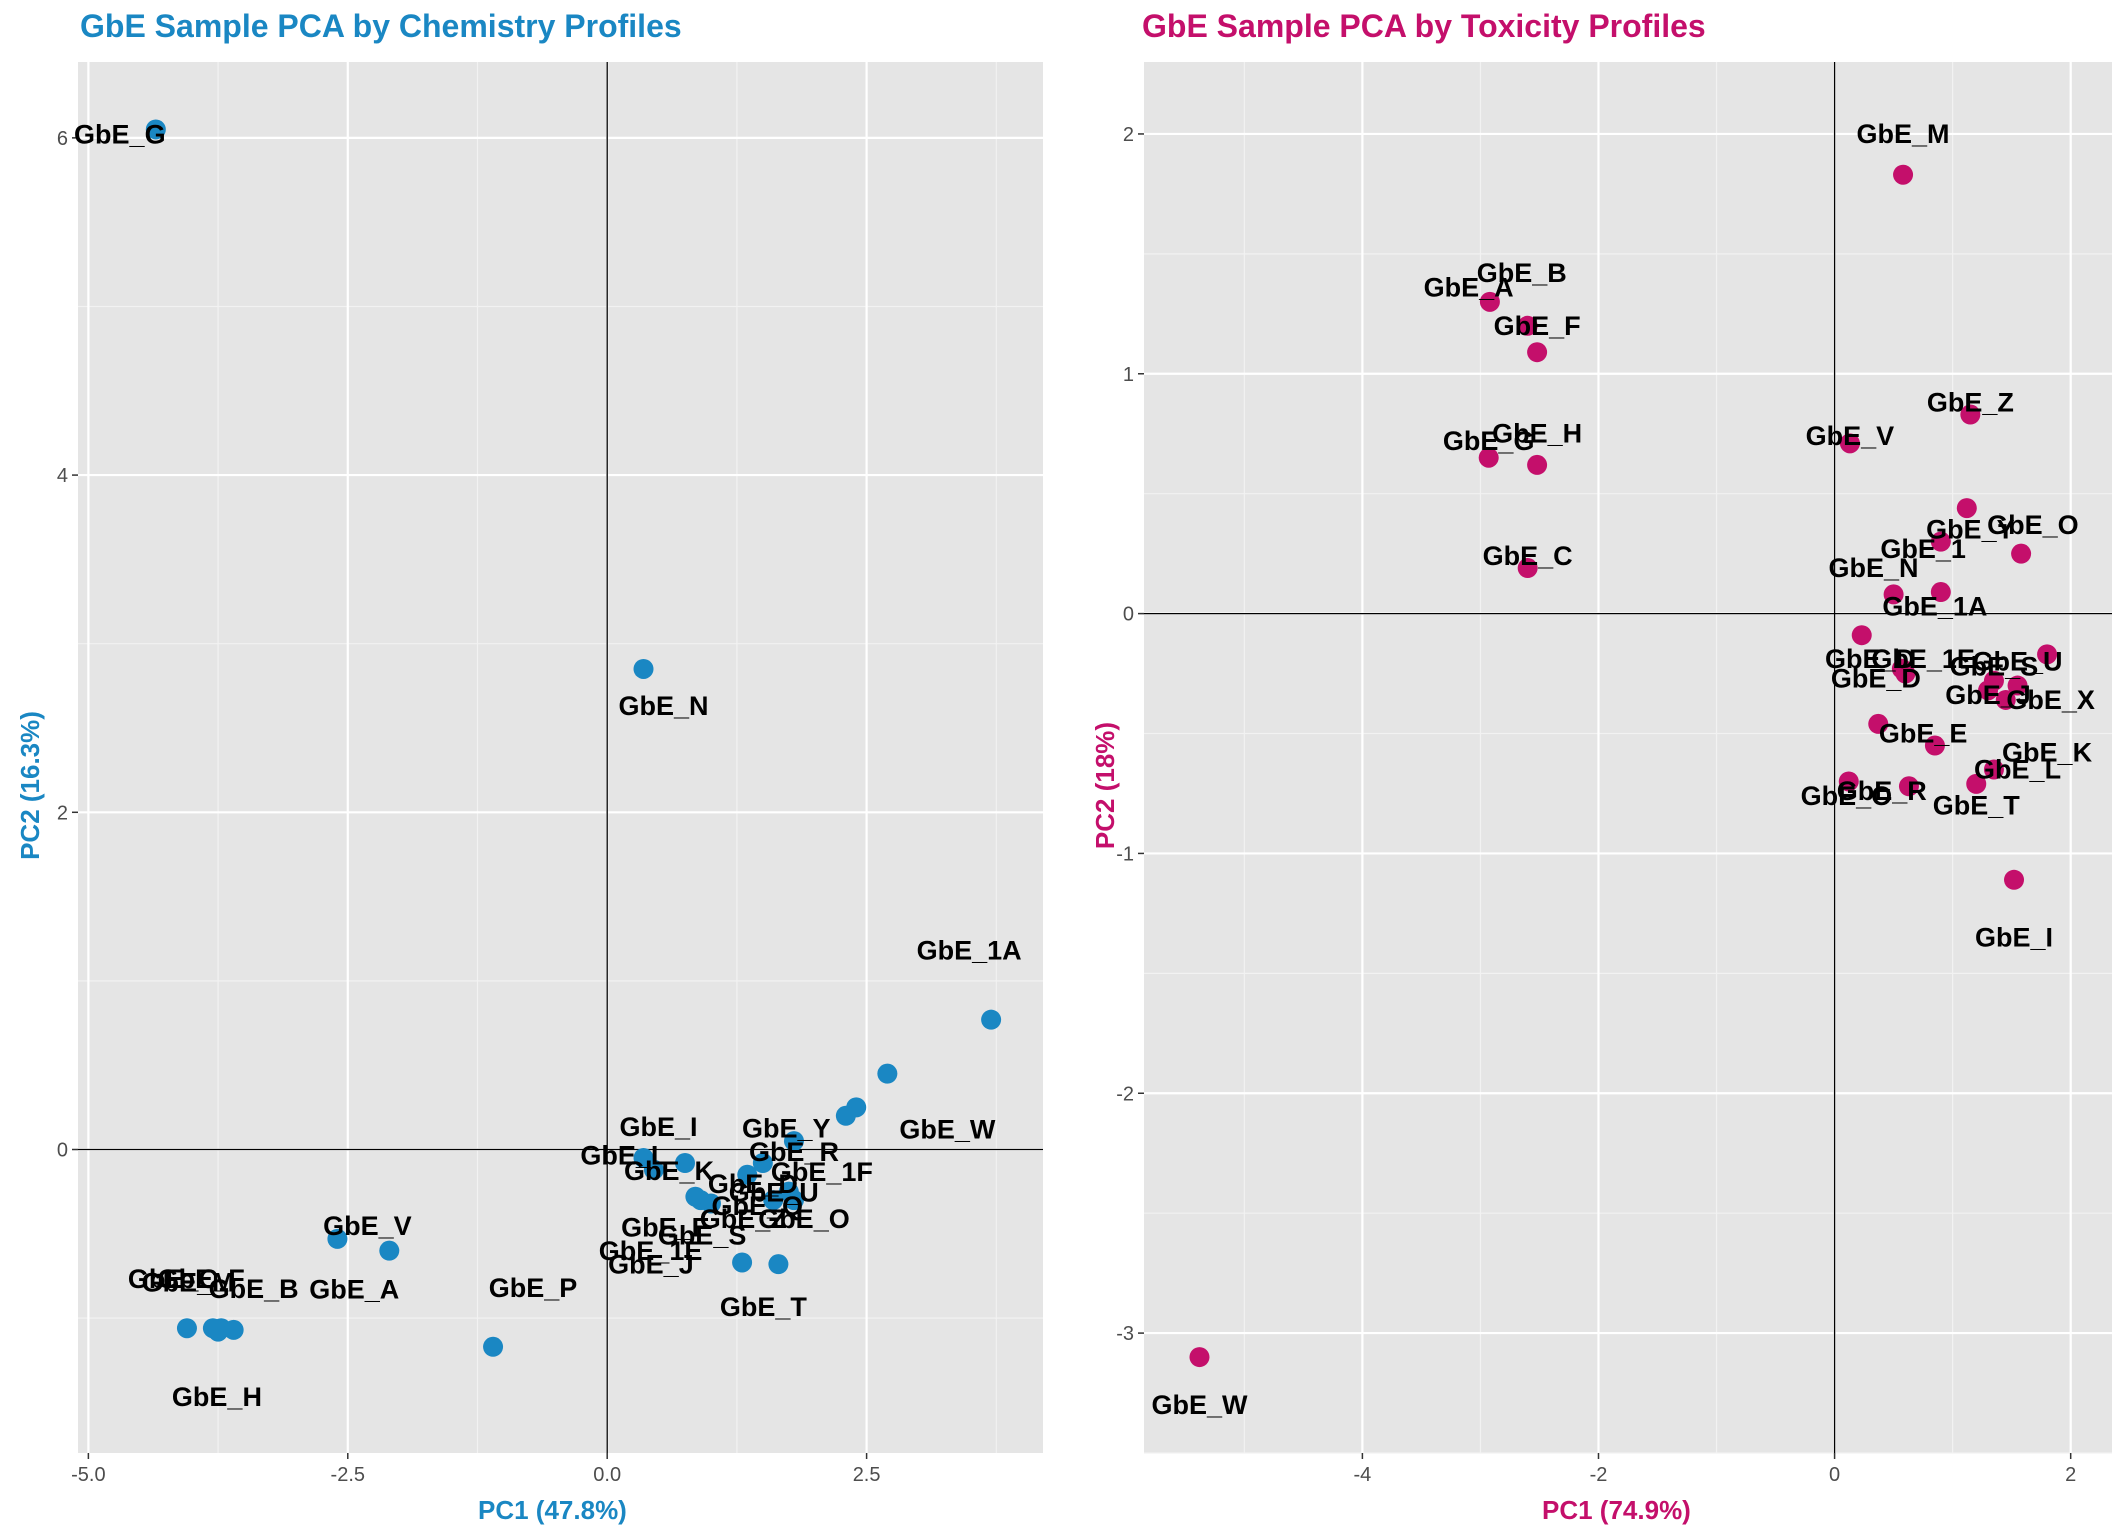 This screenshot has width=2112, height=1536. Describe the element at coordinates (381, 26) in the screenshot. I see `chart-title: GbE Sample PCA by Chemistry Profiles` at that location.